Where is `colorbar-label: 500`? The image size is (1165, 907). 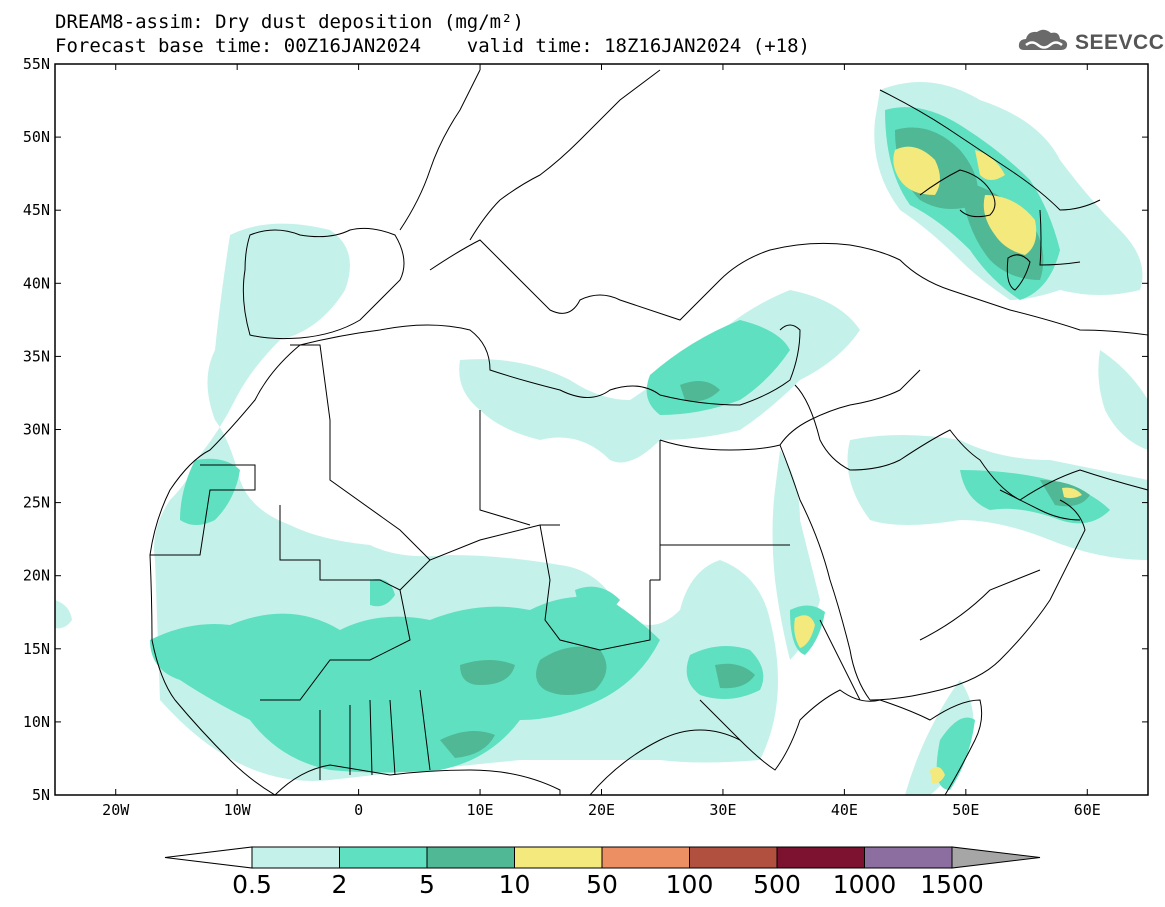
colorbar-label: 500 is located at coordinates (777, 884).